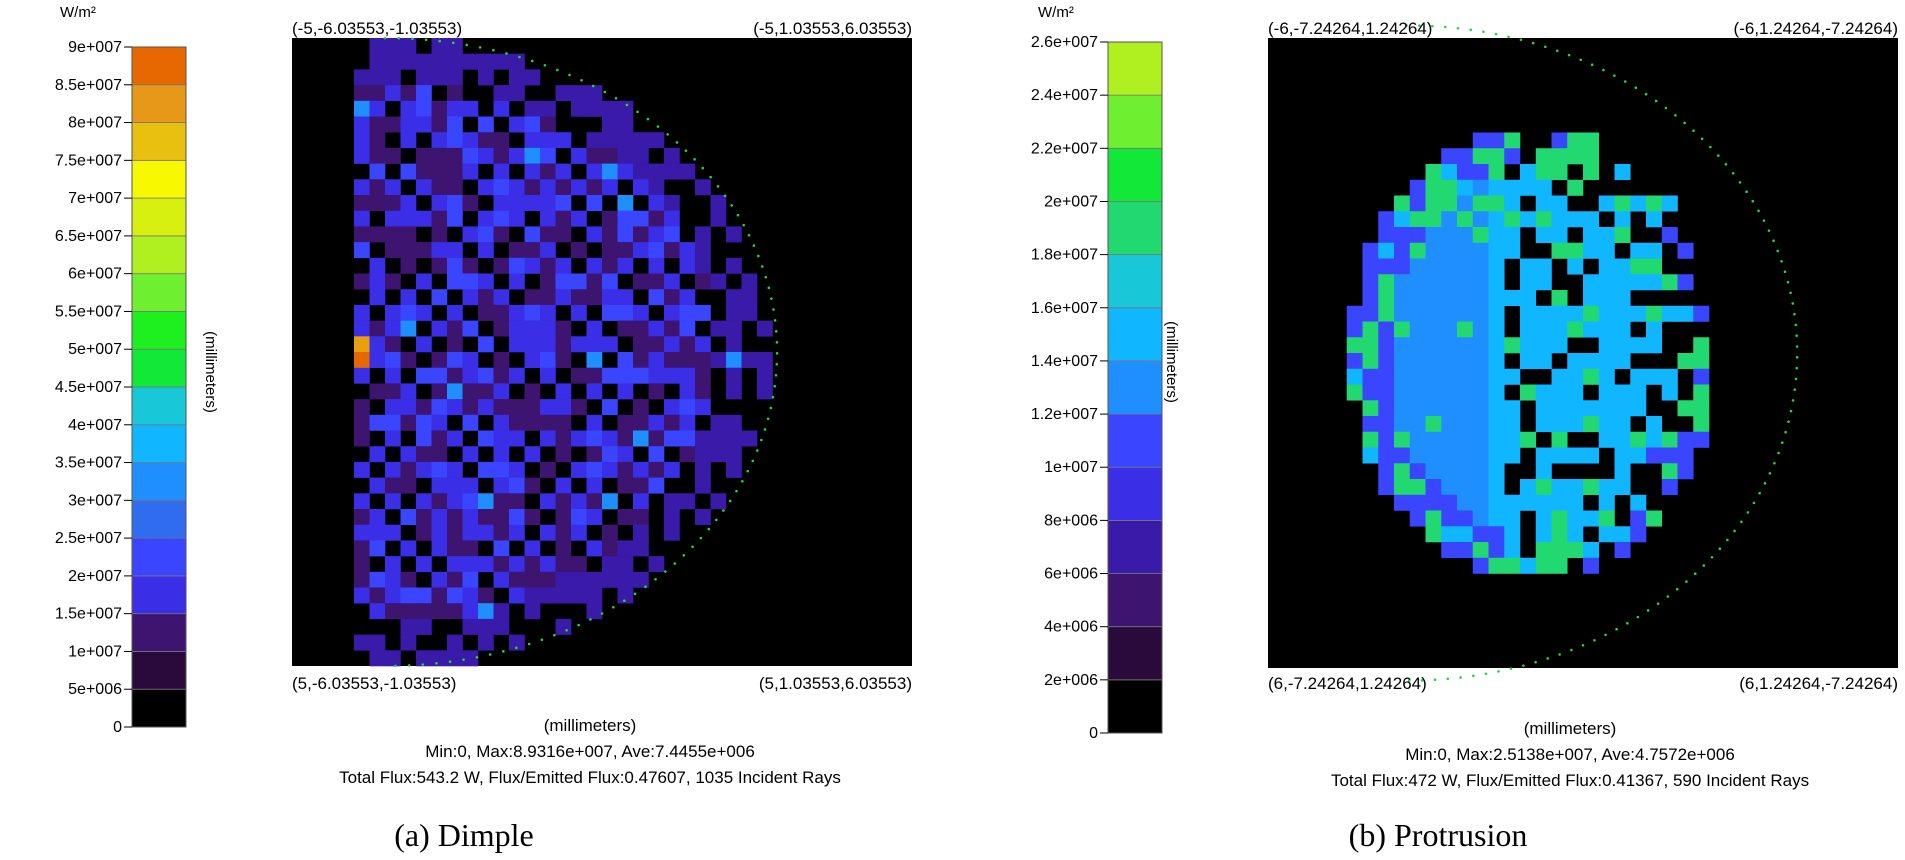 Image resolution: width=1905 pixels, height=860 pixels. What do you see at coordinates (95, 198) in the screenshot?
I see `colorbar-tick-label: 7e+007` at bounding box center [95, 198].